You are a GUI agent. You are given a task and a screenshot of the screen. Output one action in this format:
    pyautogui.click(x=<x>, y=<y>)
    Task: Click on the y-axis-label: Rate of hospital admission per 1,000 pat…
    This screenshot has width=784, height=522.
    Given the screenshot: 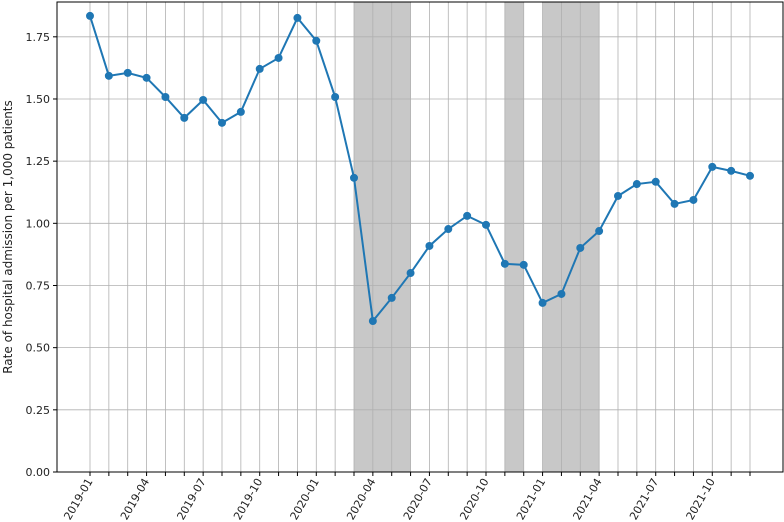 What is the action you would take?
    pyautogui.click(x=8, y=237)
    